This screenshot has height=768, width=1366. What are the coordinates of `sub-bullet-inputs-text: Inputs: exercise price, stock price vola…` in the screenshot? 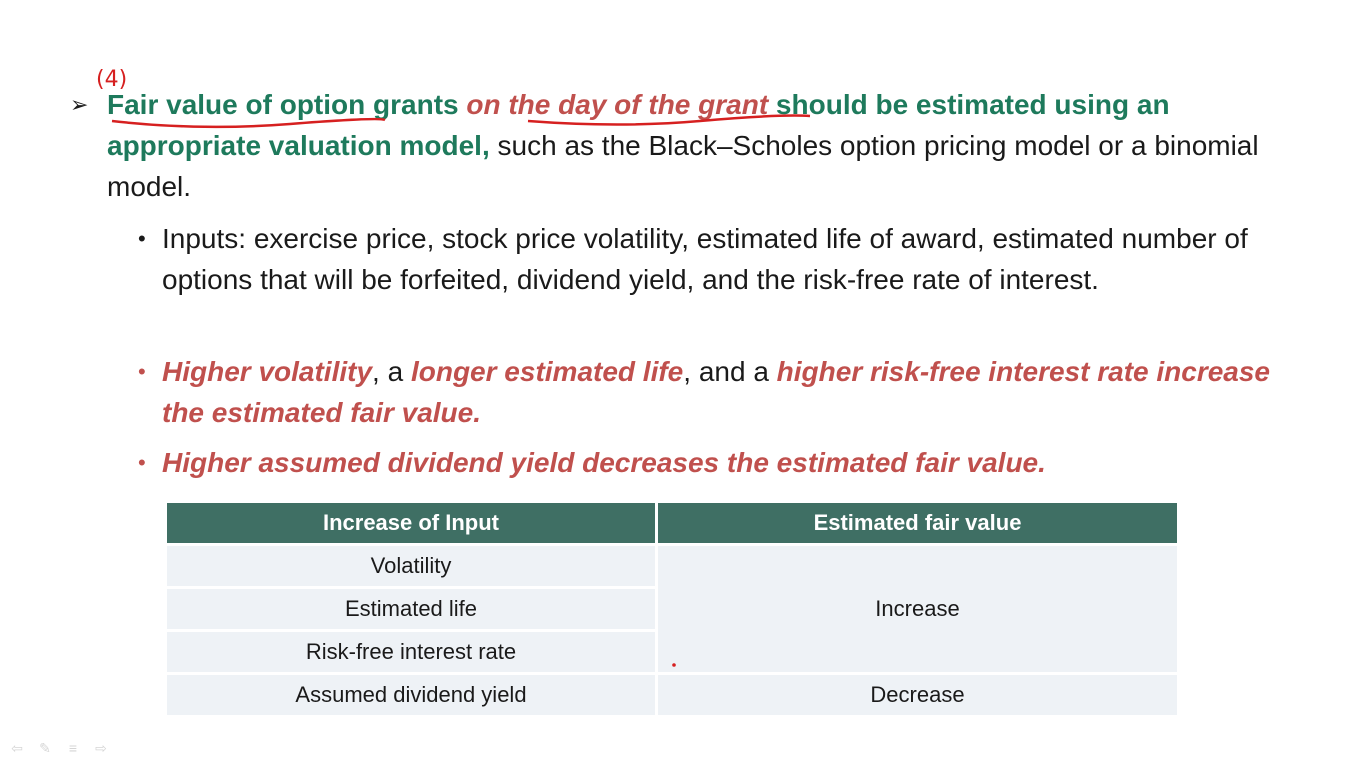 It's located at (705, 259).